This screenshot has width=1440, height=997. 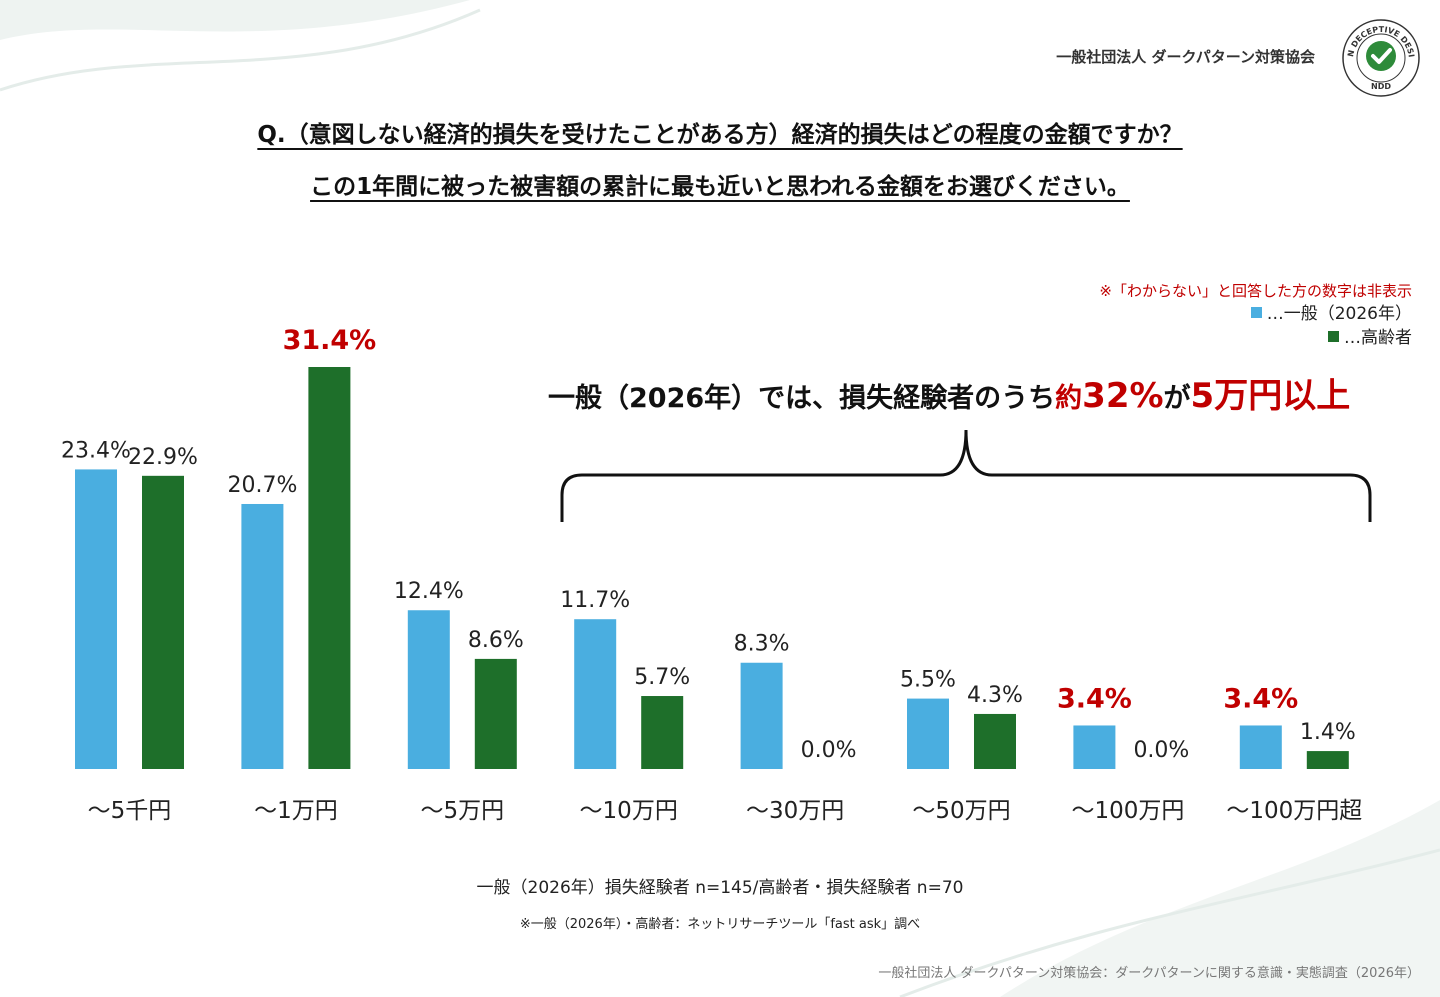 I want to click on source-note: ※一般（2026年）・高齢者：ネットリサーチツール「fast ask」調べ, so click(x=720, y=924).